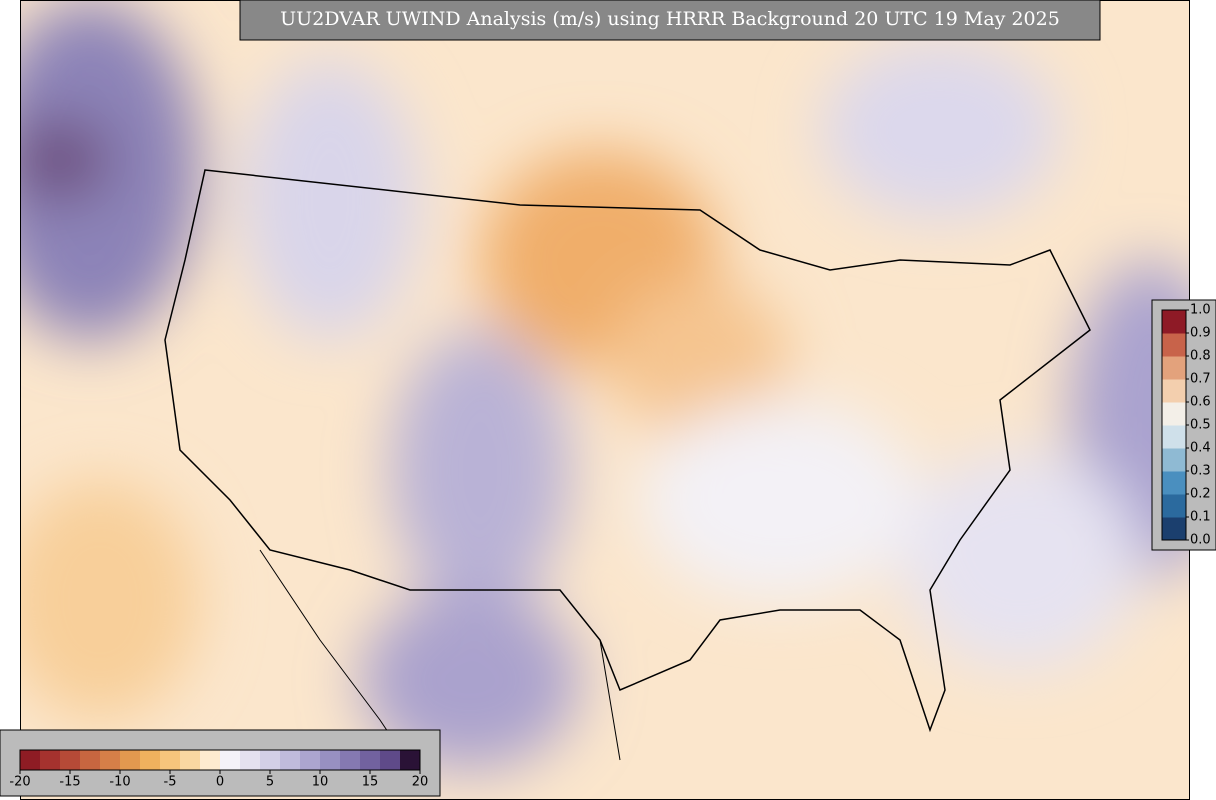 This screenshot has height=800, width=1216. What do you see at coordinates (320, 782) in the screenshot?
I see `colorbar-tick-label: 10` at bounding box center [320, 782].